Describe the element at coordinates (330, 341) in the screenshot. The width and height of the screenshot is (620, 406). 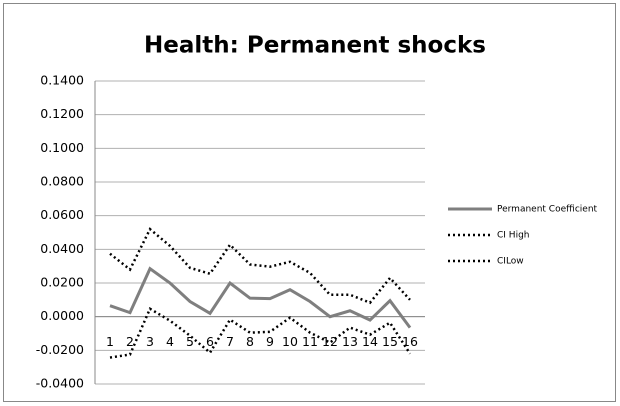
I see `x-tick-label: 12` at that location.